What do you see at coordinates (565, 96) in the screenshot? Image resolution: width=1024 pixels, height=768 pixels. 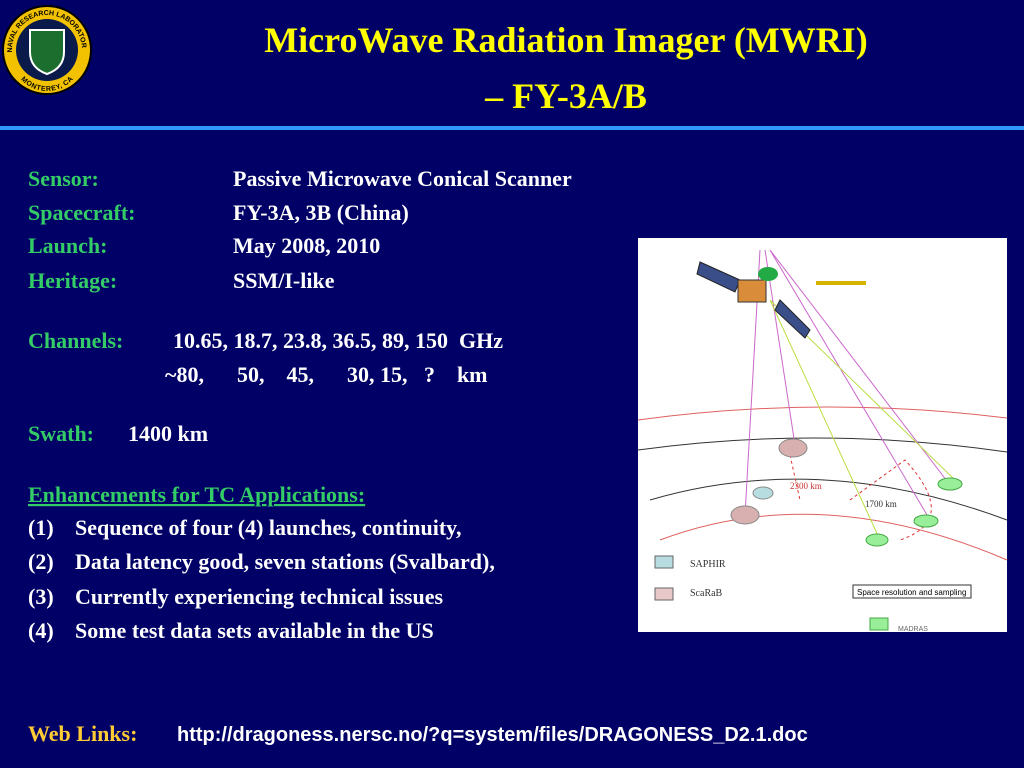 I see `title: – FY-3A/B` at bounding box center [565, 96].